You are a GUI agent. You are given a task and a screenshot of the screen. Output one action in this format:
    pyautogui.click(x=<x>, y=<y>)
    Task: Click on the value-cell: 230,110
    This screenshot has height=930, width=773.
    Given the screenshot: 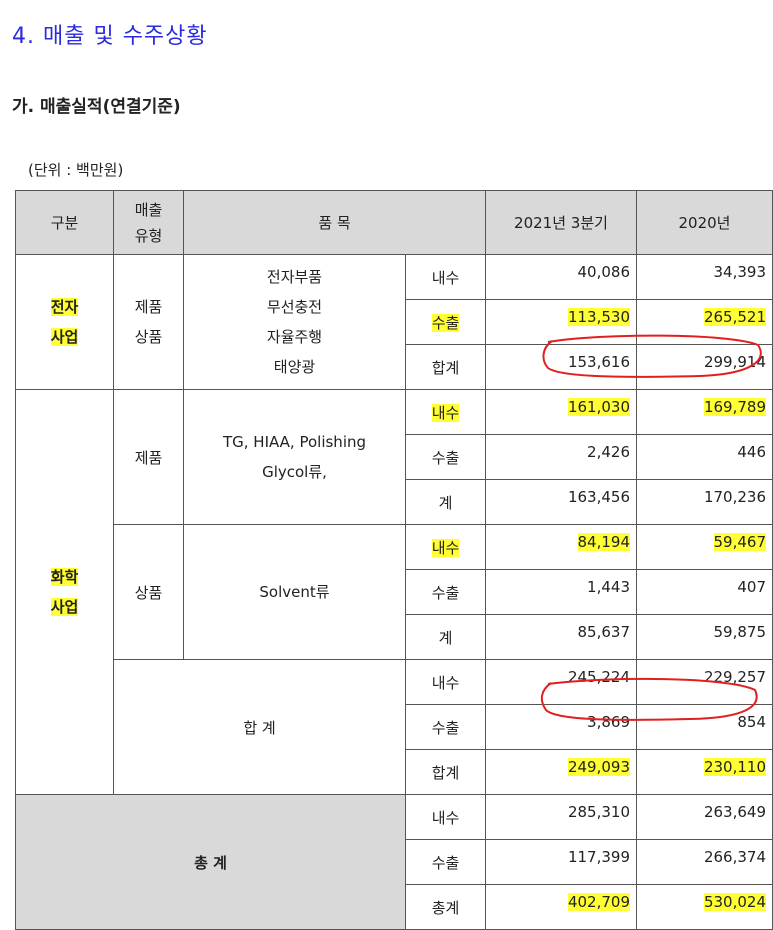 What is the action you would take?
    pyautogui.click(x=704, y=772)
    